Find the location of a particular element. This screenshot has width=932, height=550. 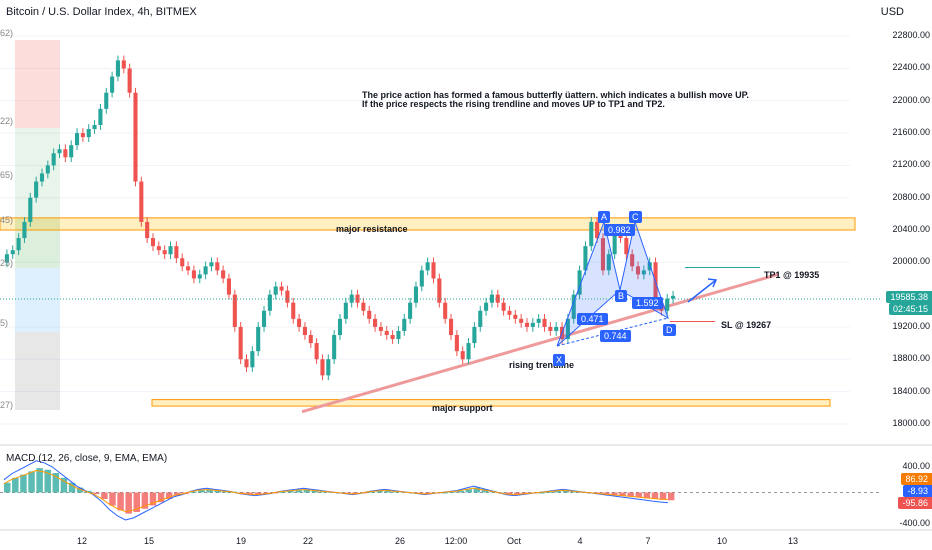

arrow-shaft is located at coordinates (702, 291).